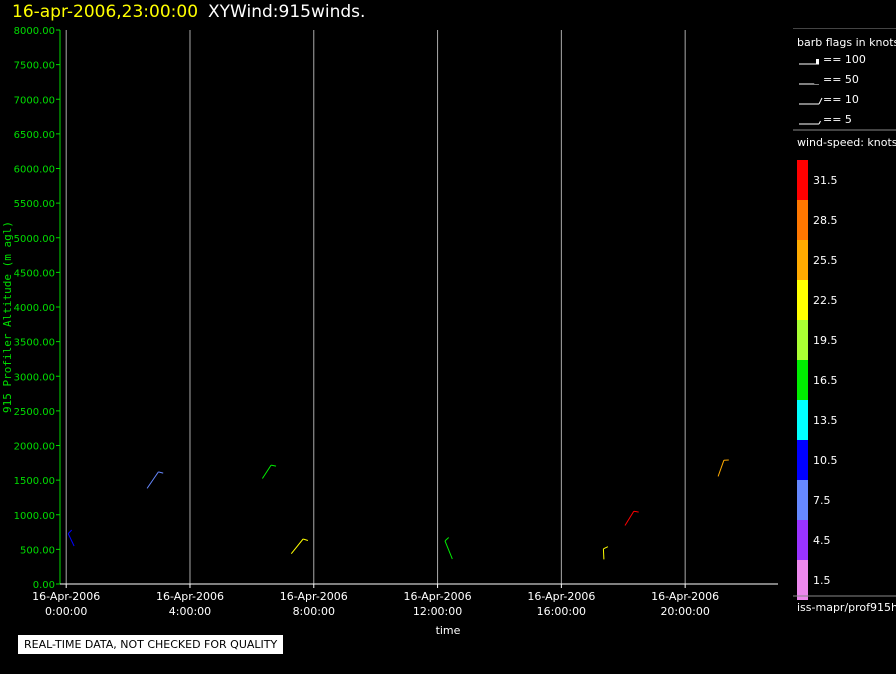  Describe the element at coordinates (34, 377) in the screenshot. I see `y-tick-label: 3000.00` at that location.